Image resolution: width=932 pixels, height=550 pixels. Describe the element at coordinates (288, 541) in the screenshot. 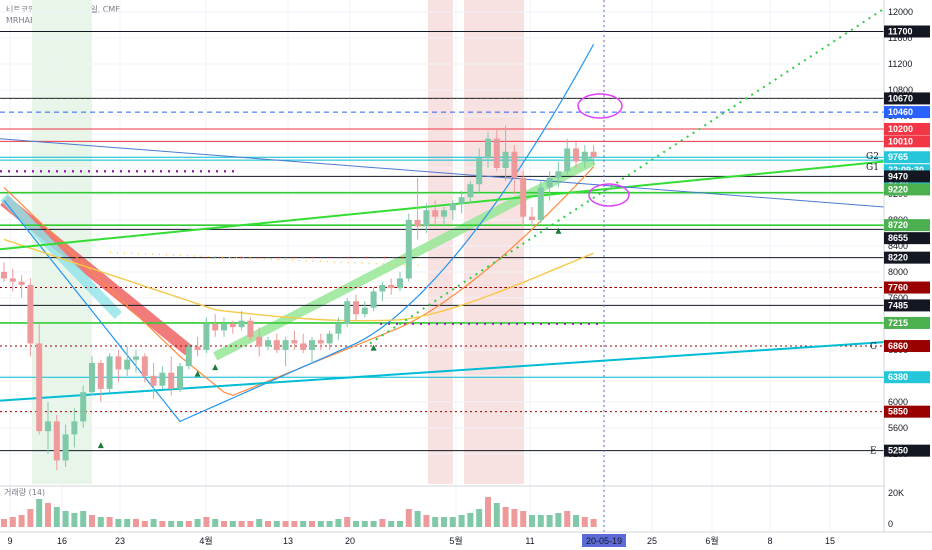

I see `x-tick-label: 13` at that location.